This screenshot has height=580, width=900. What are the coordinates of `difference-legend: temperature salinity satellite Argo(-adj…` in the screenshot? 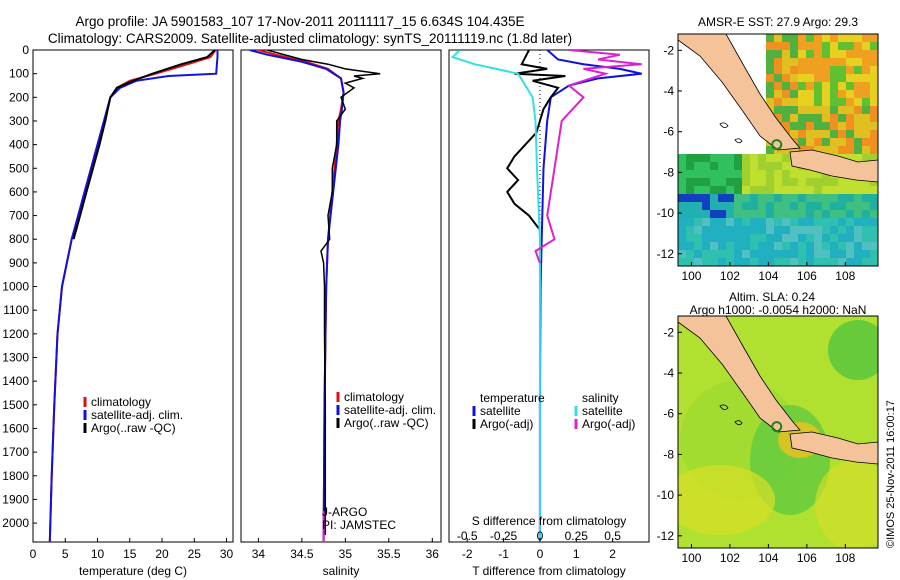 It's located at (553, 411).